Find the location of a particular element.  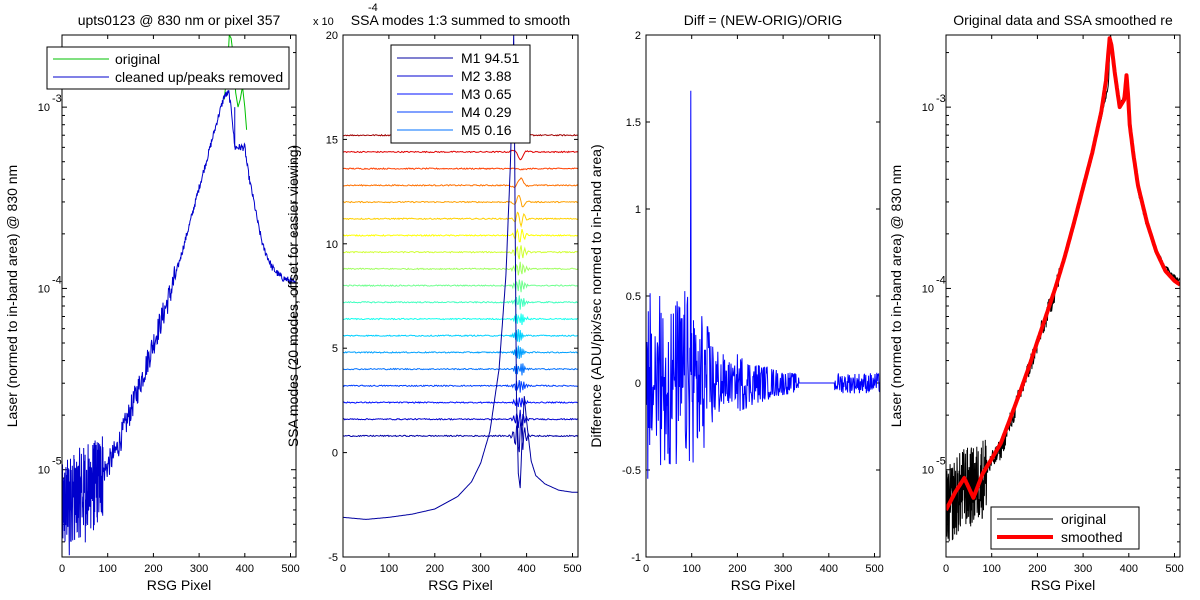

y-tick-label: 1.5 is located at coordinates (633, 123).